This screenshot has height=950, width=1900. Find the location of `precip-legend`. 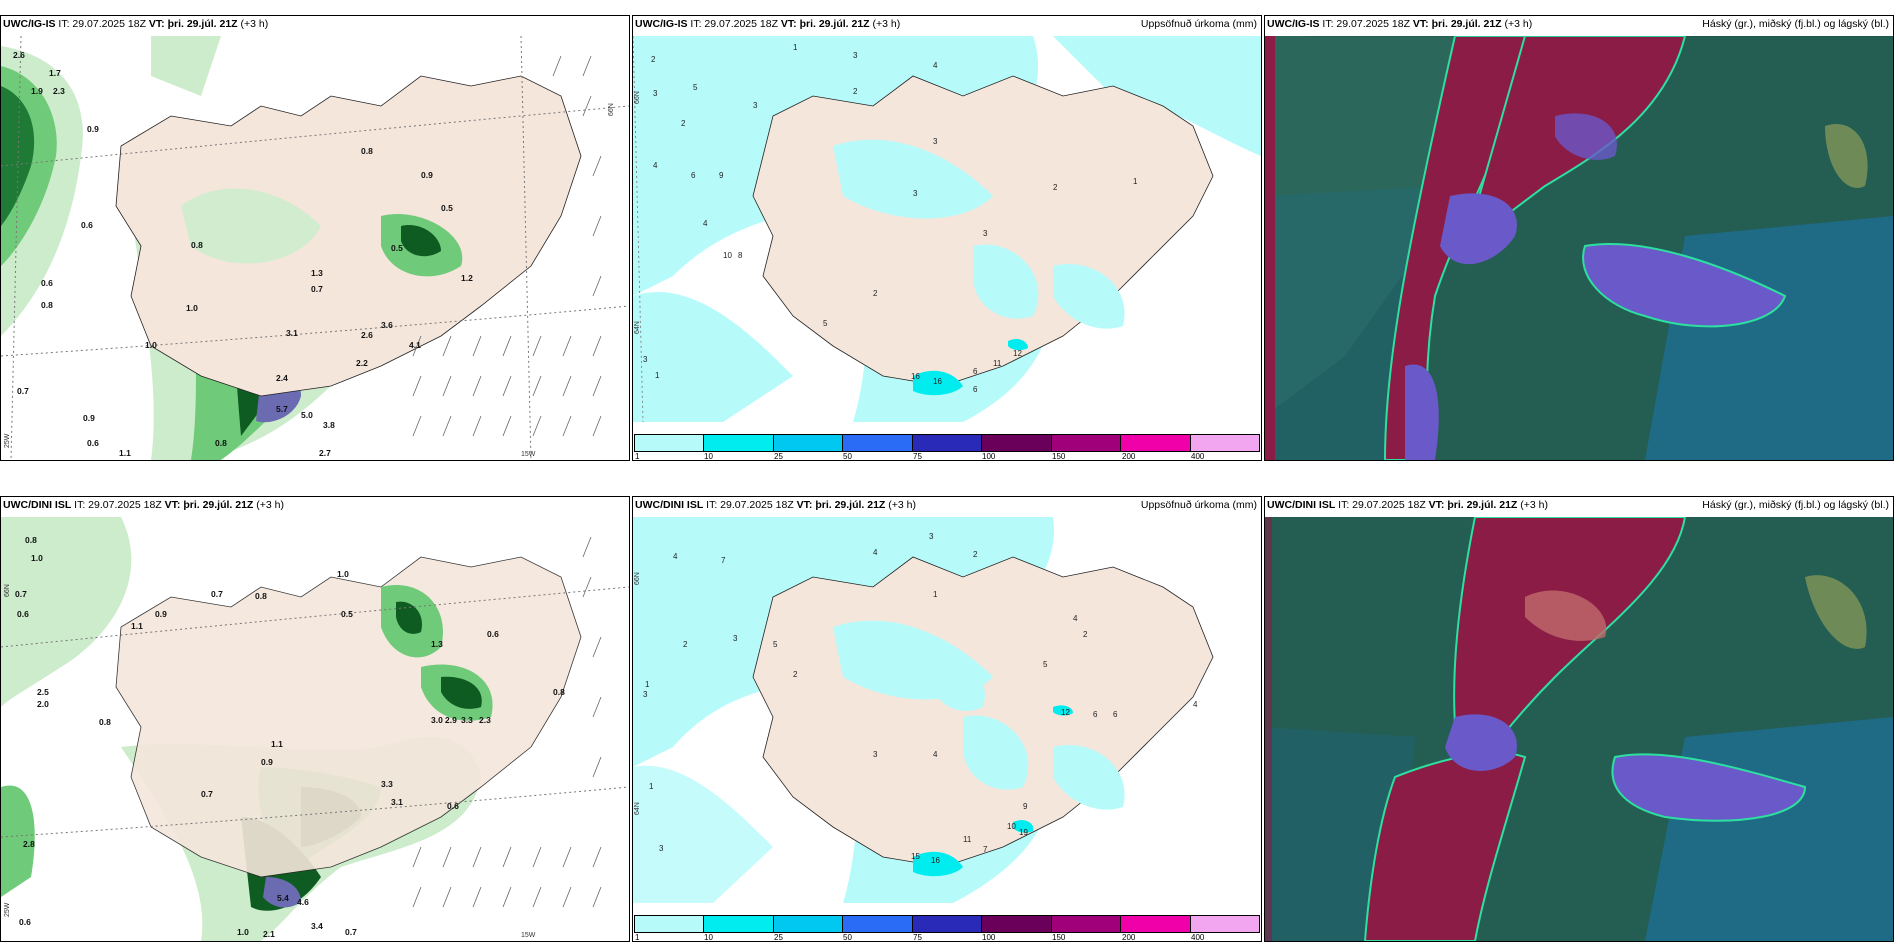

precip-legend is located at coordinates (947, 443).